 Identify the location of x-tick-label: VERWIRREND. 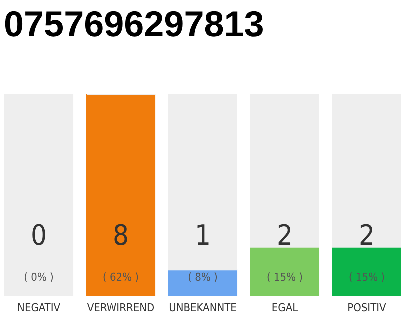
(121, 308).